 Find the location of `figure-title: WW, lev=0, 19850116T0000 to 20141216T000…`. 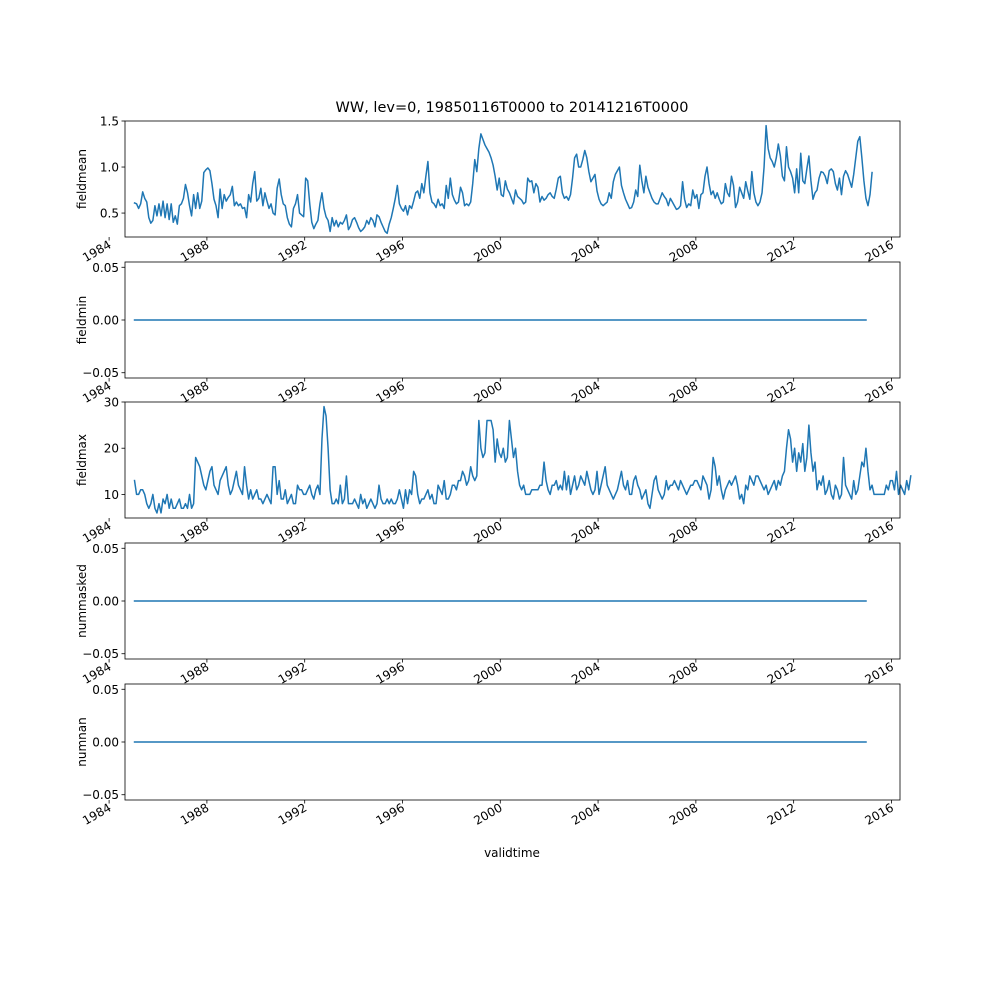

figure-title: WW, lev=0, 19850116T0000 to 20141216T000… is located at coordinates (512, 108).